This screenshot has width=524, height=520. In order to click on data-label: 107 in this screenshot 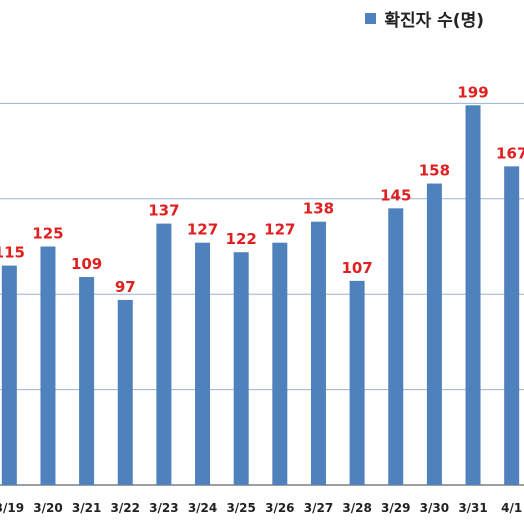, I will do `click(356, 268)`.